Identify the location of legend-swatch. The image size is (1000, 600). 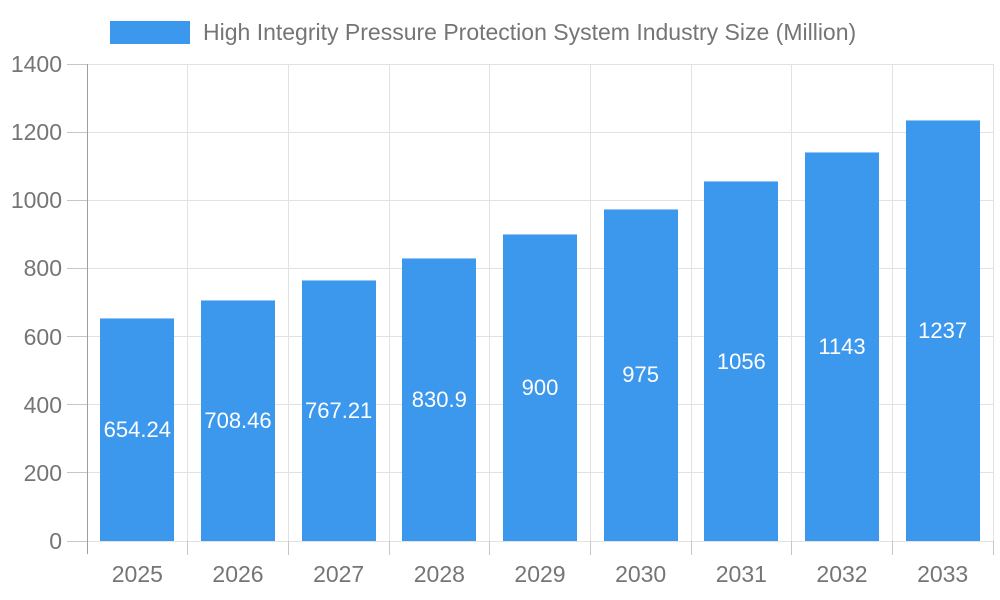
(150, 32).